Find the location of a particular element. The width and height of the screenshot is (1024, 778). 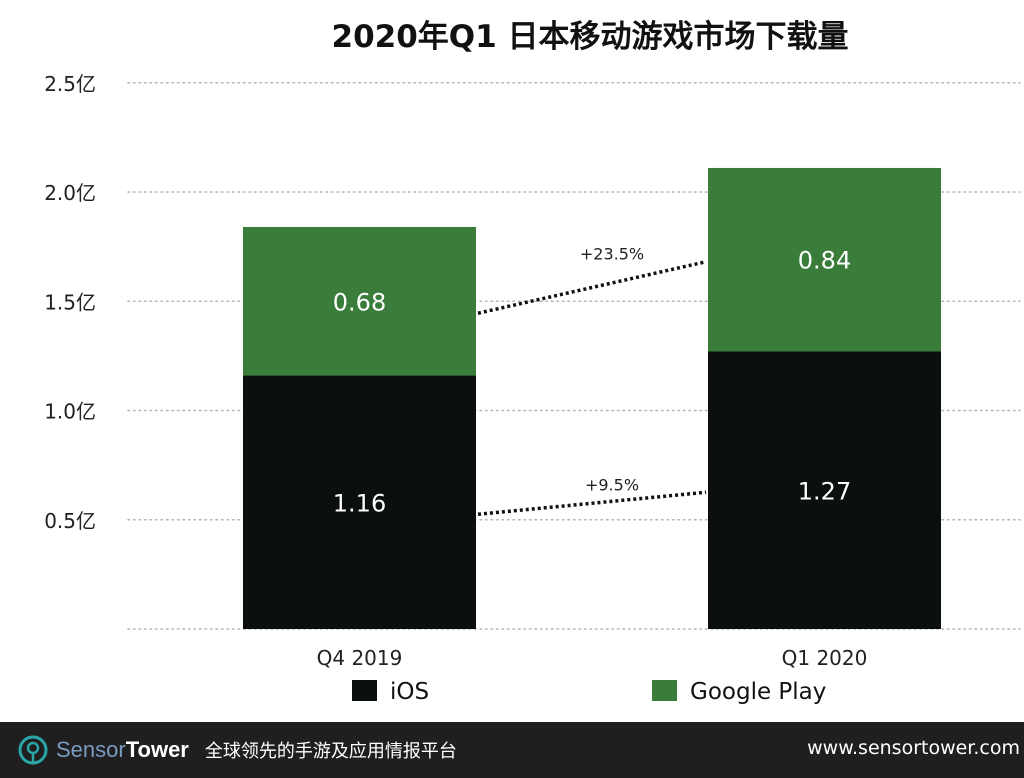

y-tick-label: 0.5亿 is located at coordinates (70, 521).